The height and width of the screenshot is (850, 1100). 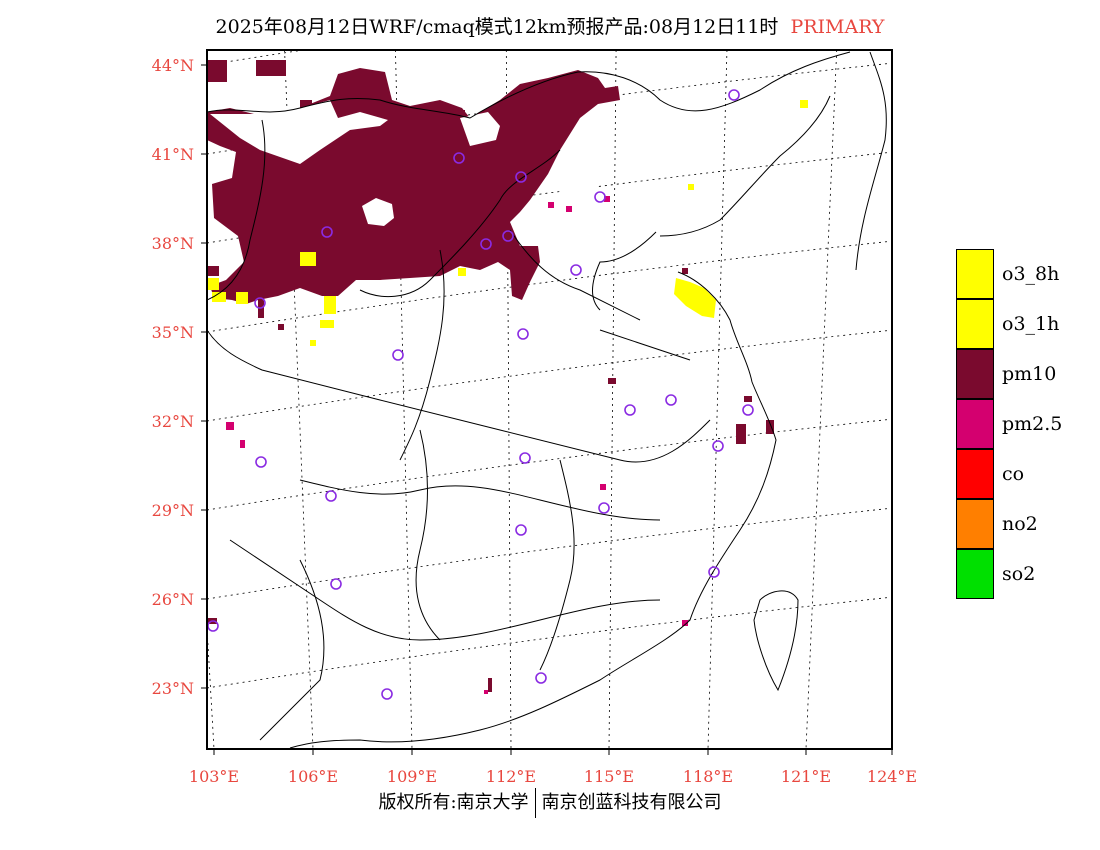 I want to click on lat-tick-label: 32°N, so click(x=173, y=421).